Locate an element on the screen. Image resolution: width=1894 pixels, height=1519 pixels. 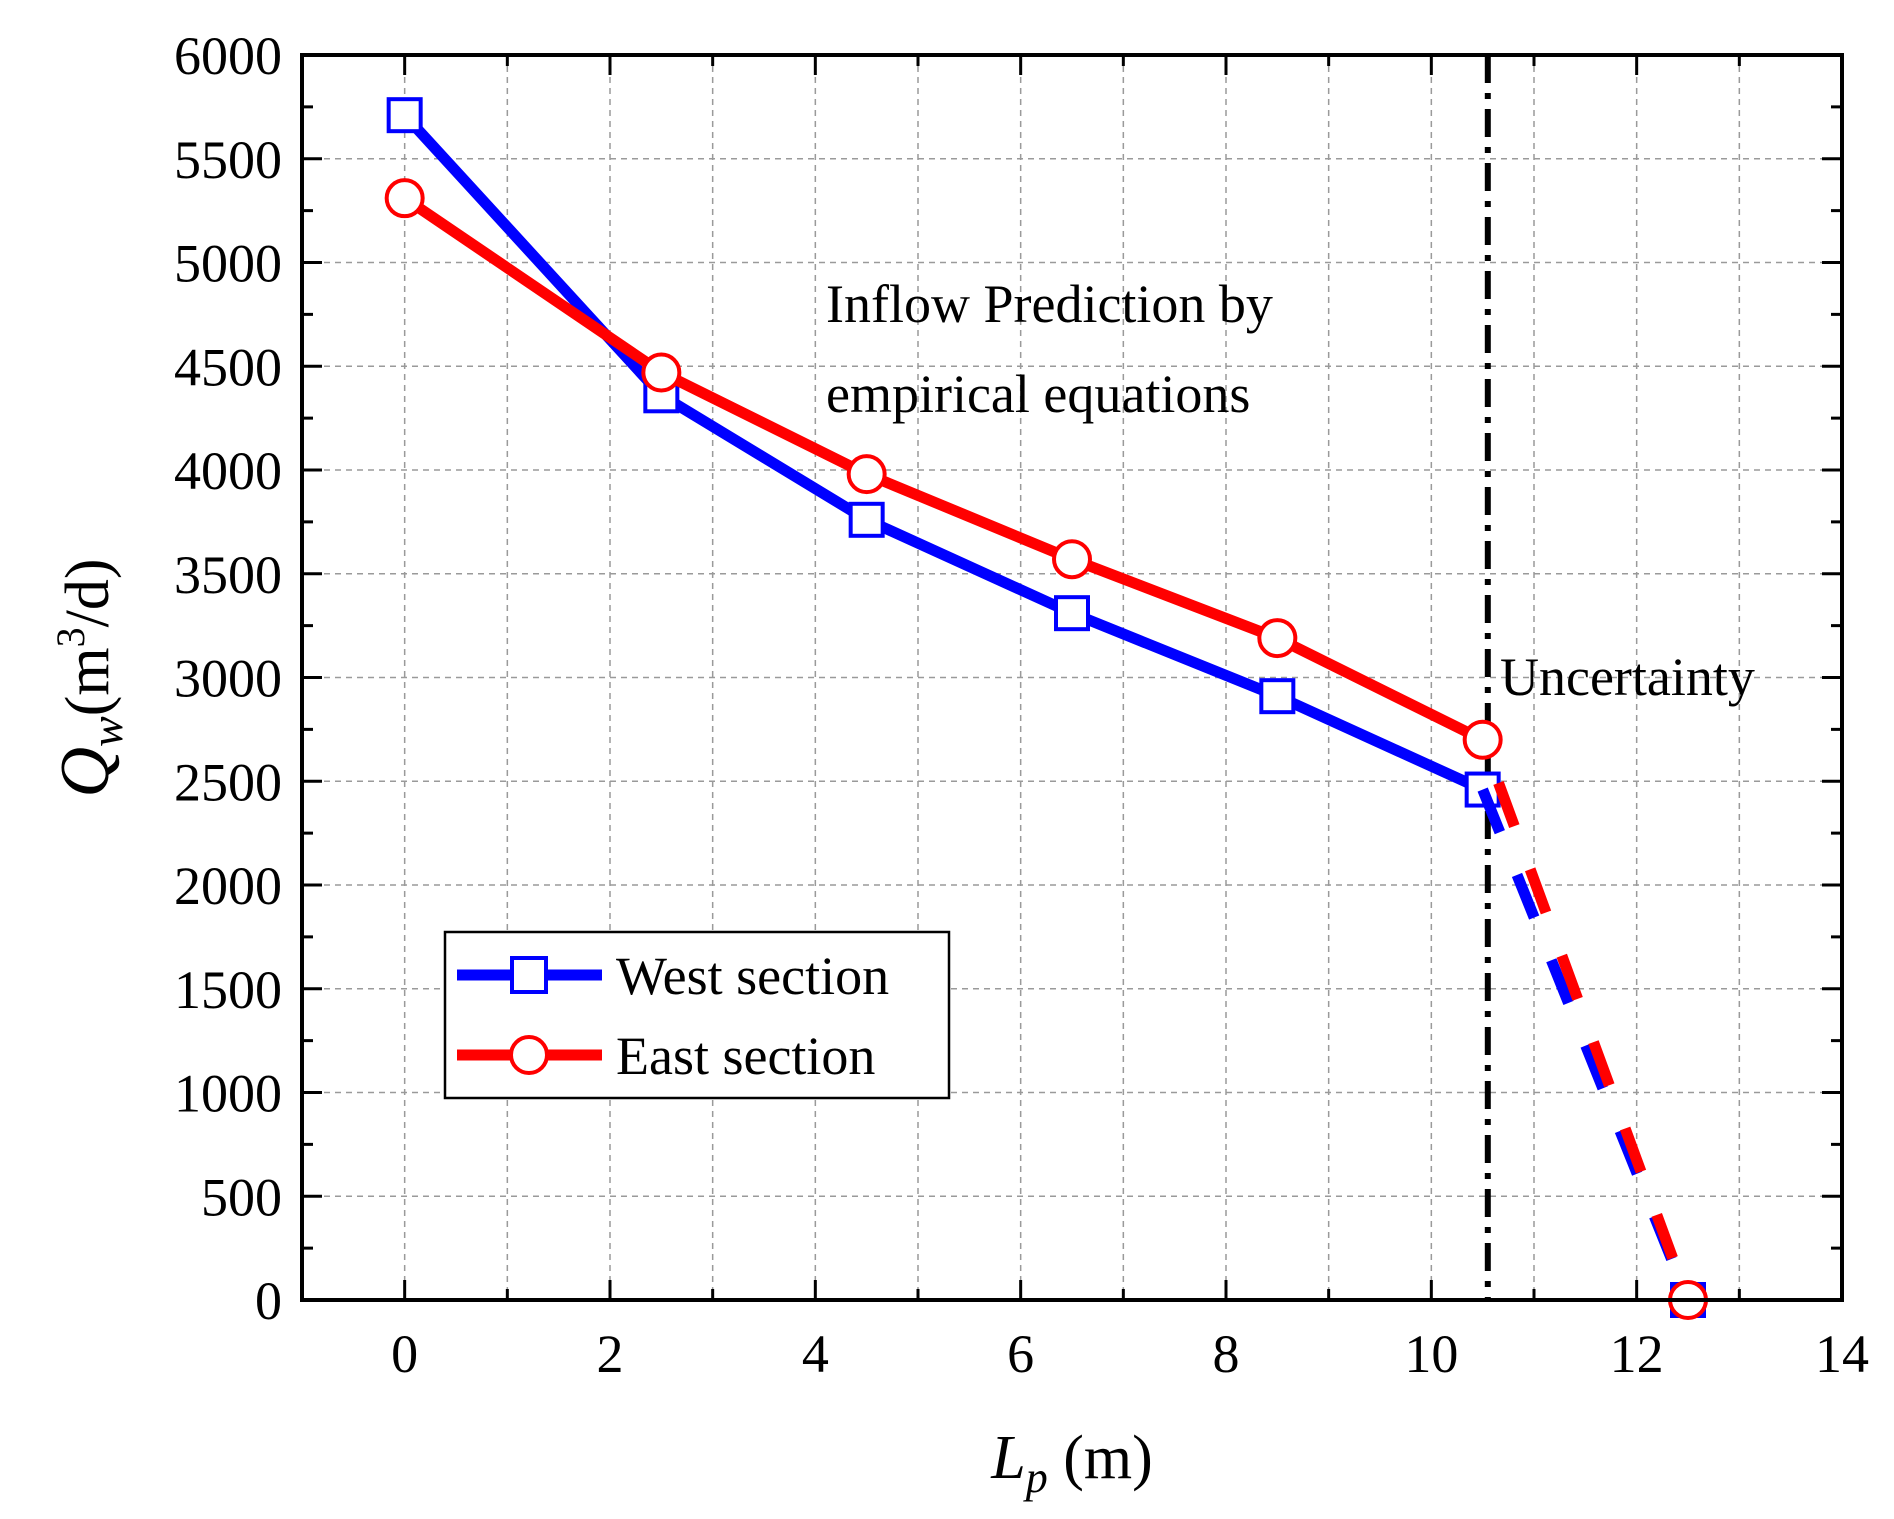
y-tick-label: 5000 is located at coordinates (228, 264).